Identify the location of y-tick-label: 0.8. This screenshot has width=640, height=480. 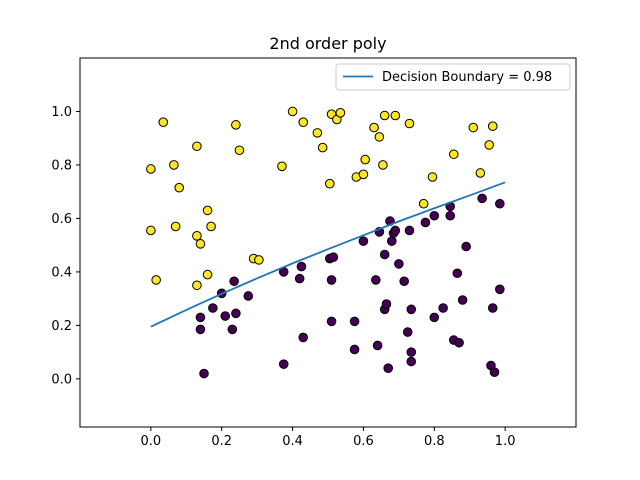
(61, 165).